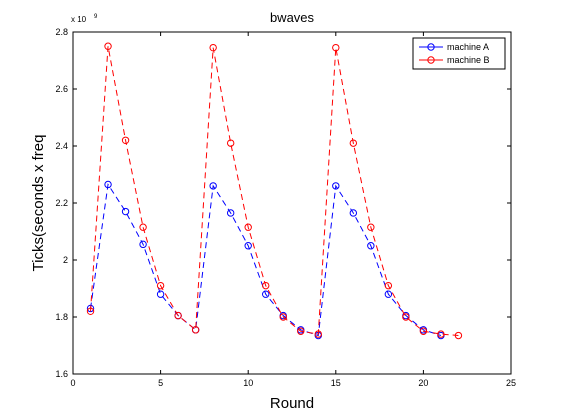 This screenshot has height=420, width=561. I want to click on y-tick-label: 2.6, so click(61, 89).